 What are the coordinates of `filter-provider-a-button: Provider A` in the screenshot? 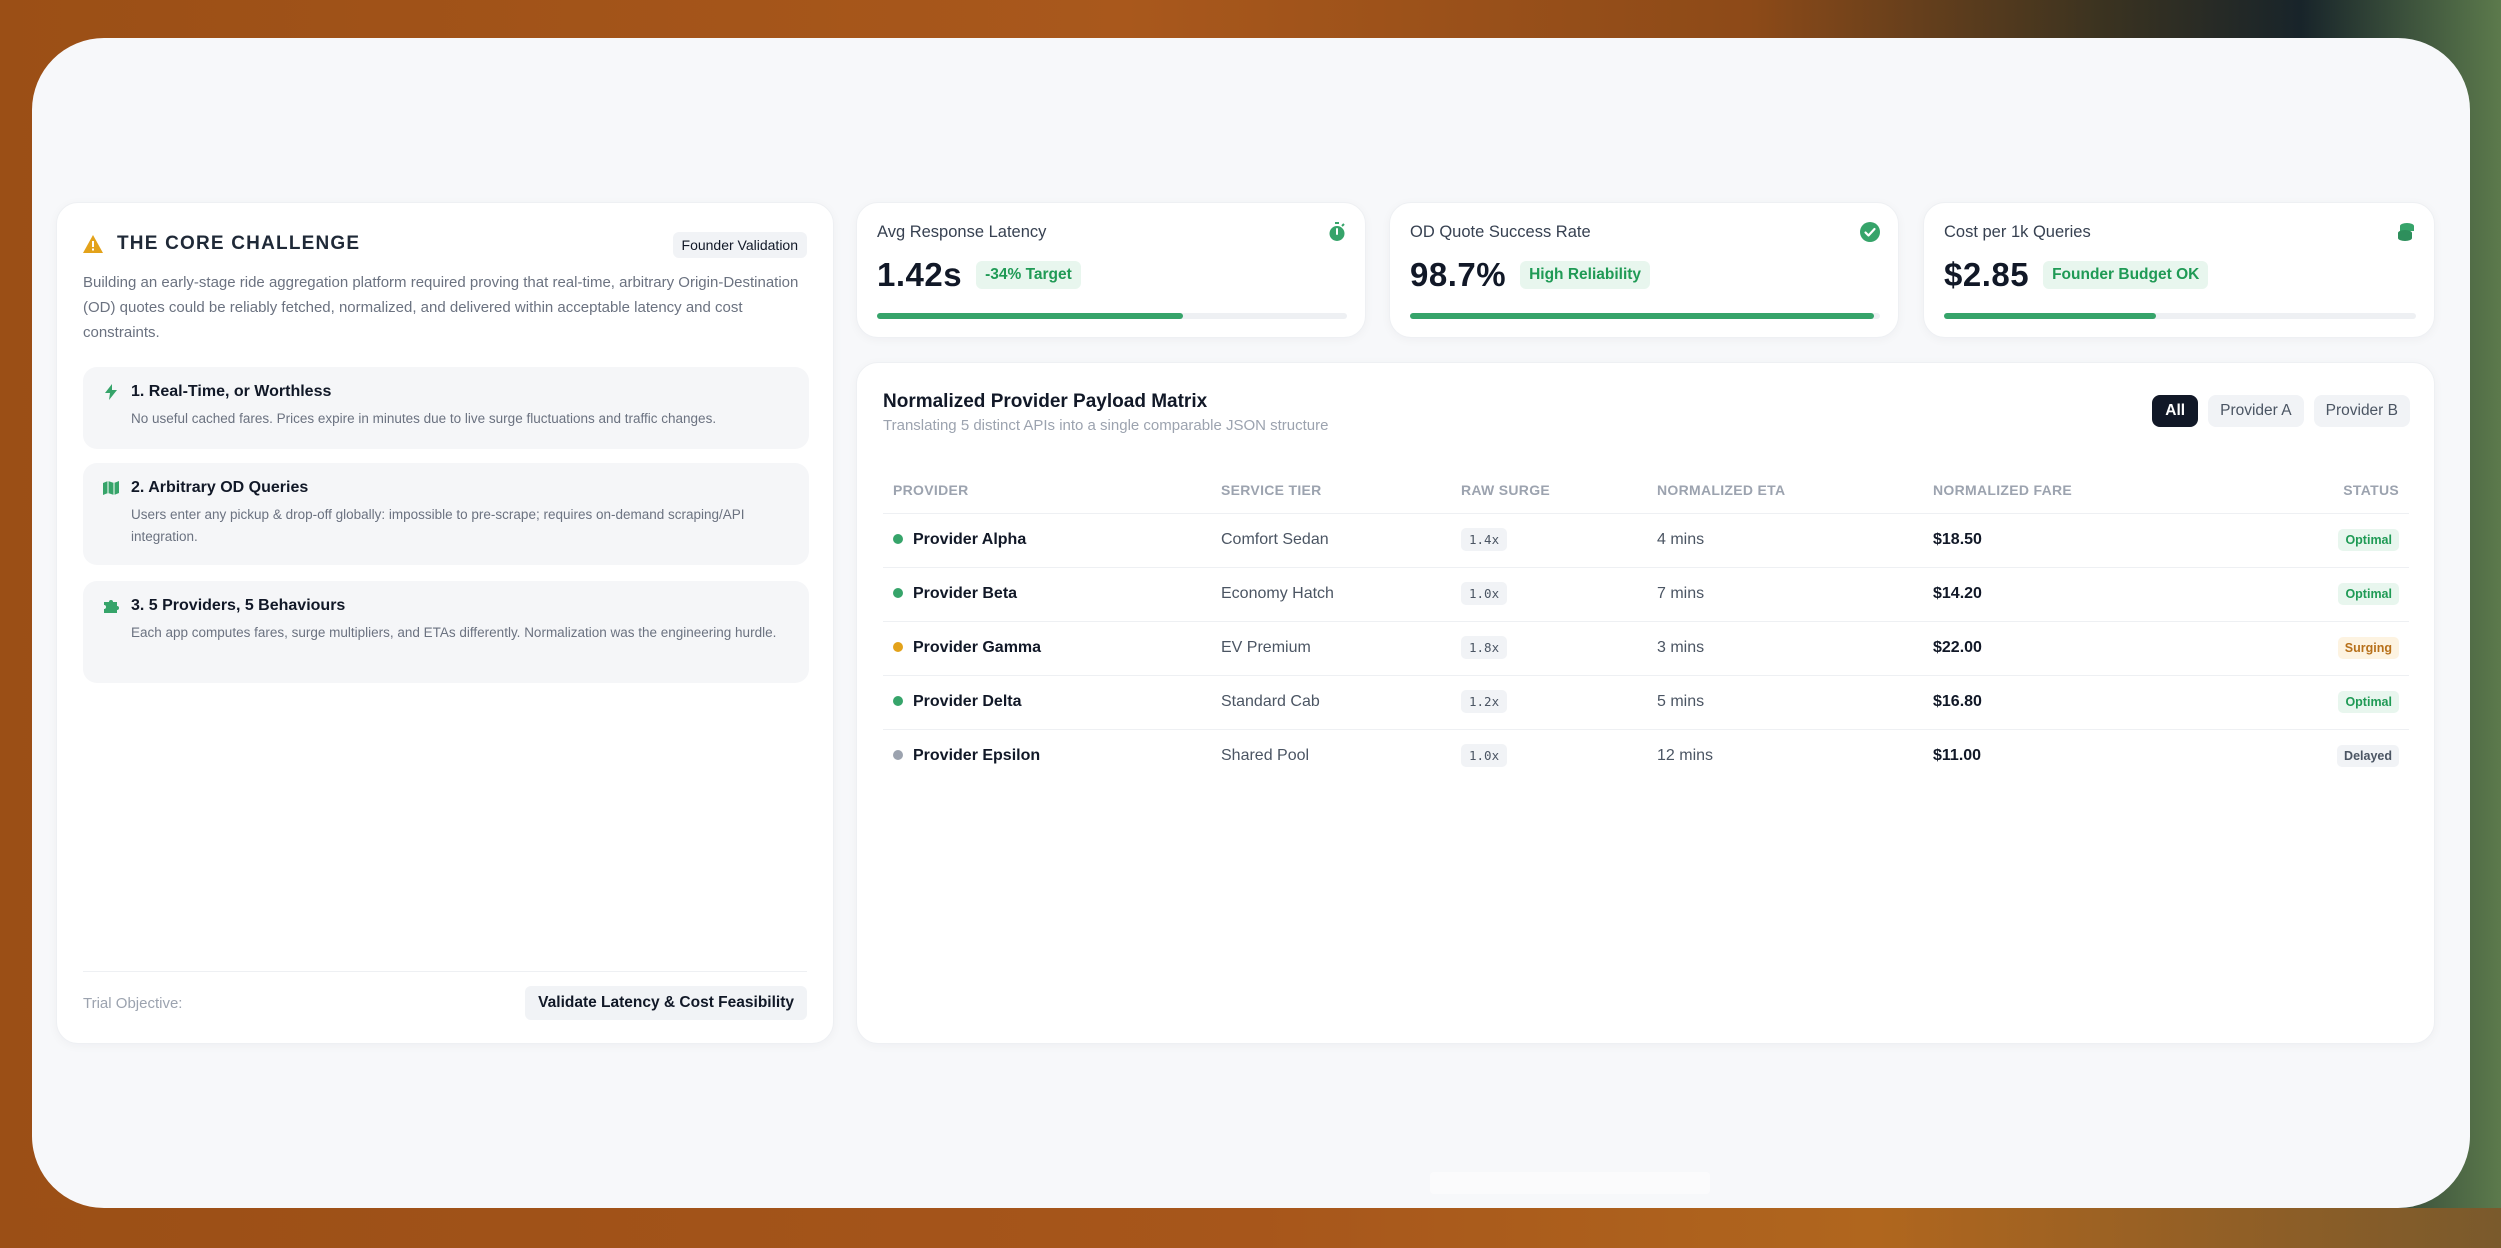 It's located at (2256, 411).